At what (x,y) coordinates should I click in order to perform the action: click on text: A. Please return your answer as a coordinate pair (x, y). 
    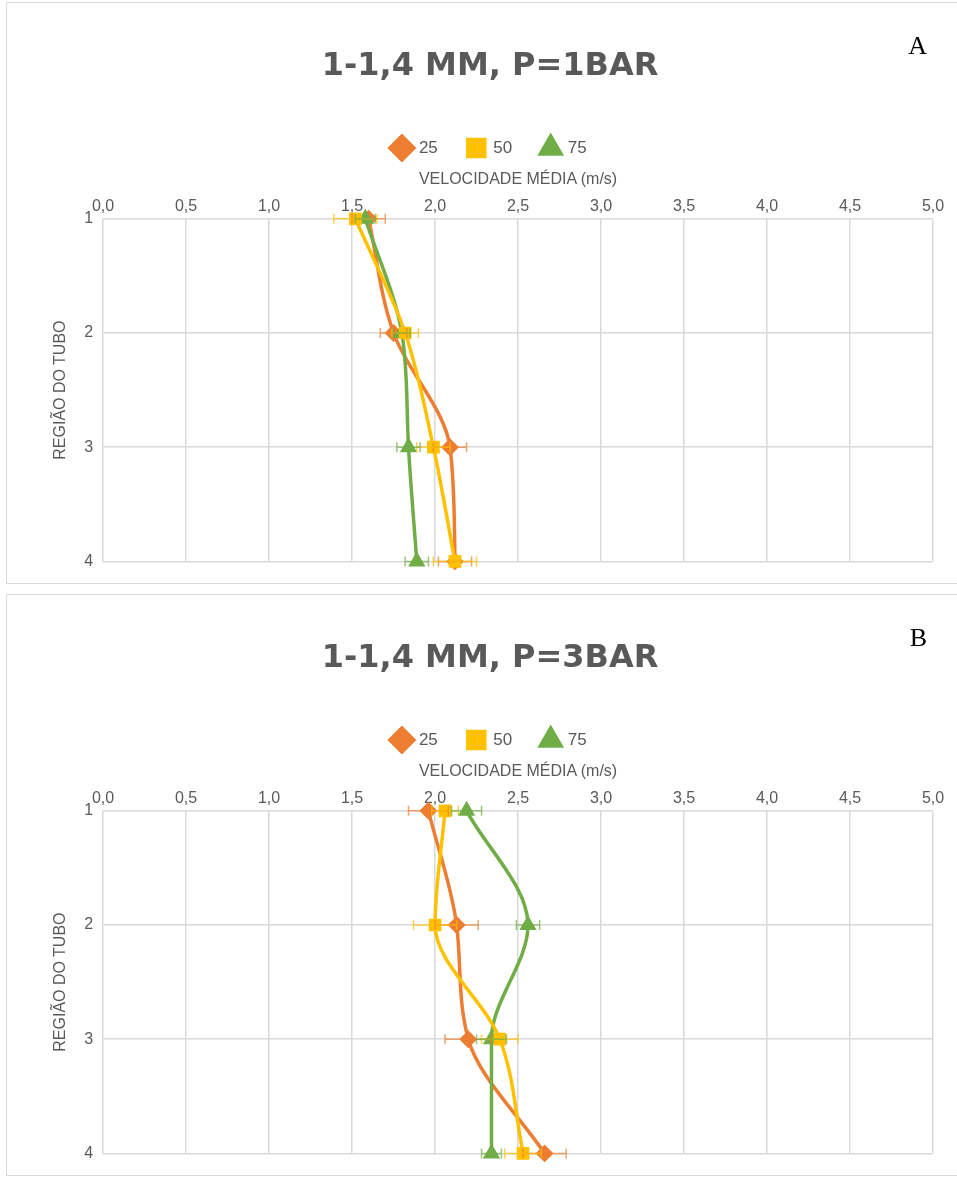
    Looking at the image, I should click on (917, 46).